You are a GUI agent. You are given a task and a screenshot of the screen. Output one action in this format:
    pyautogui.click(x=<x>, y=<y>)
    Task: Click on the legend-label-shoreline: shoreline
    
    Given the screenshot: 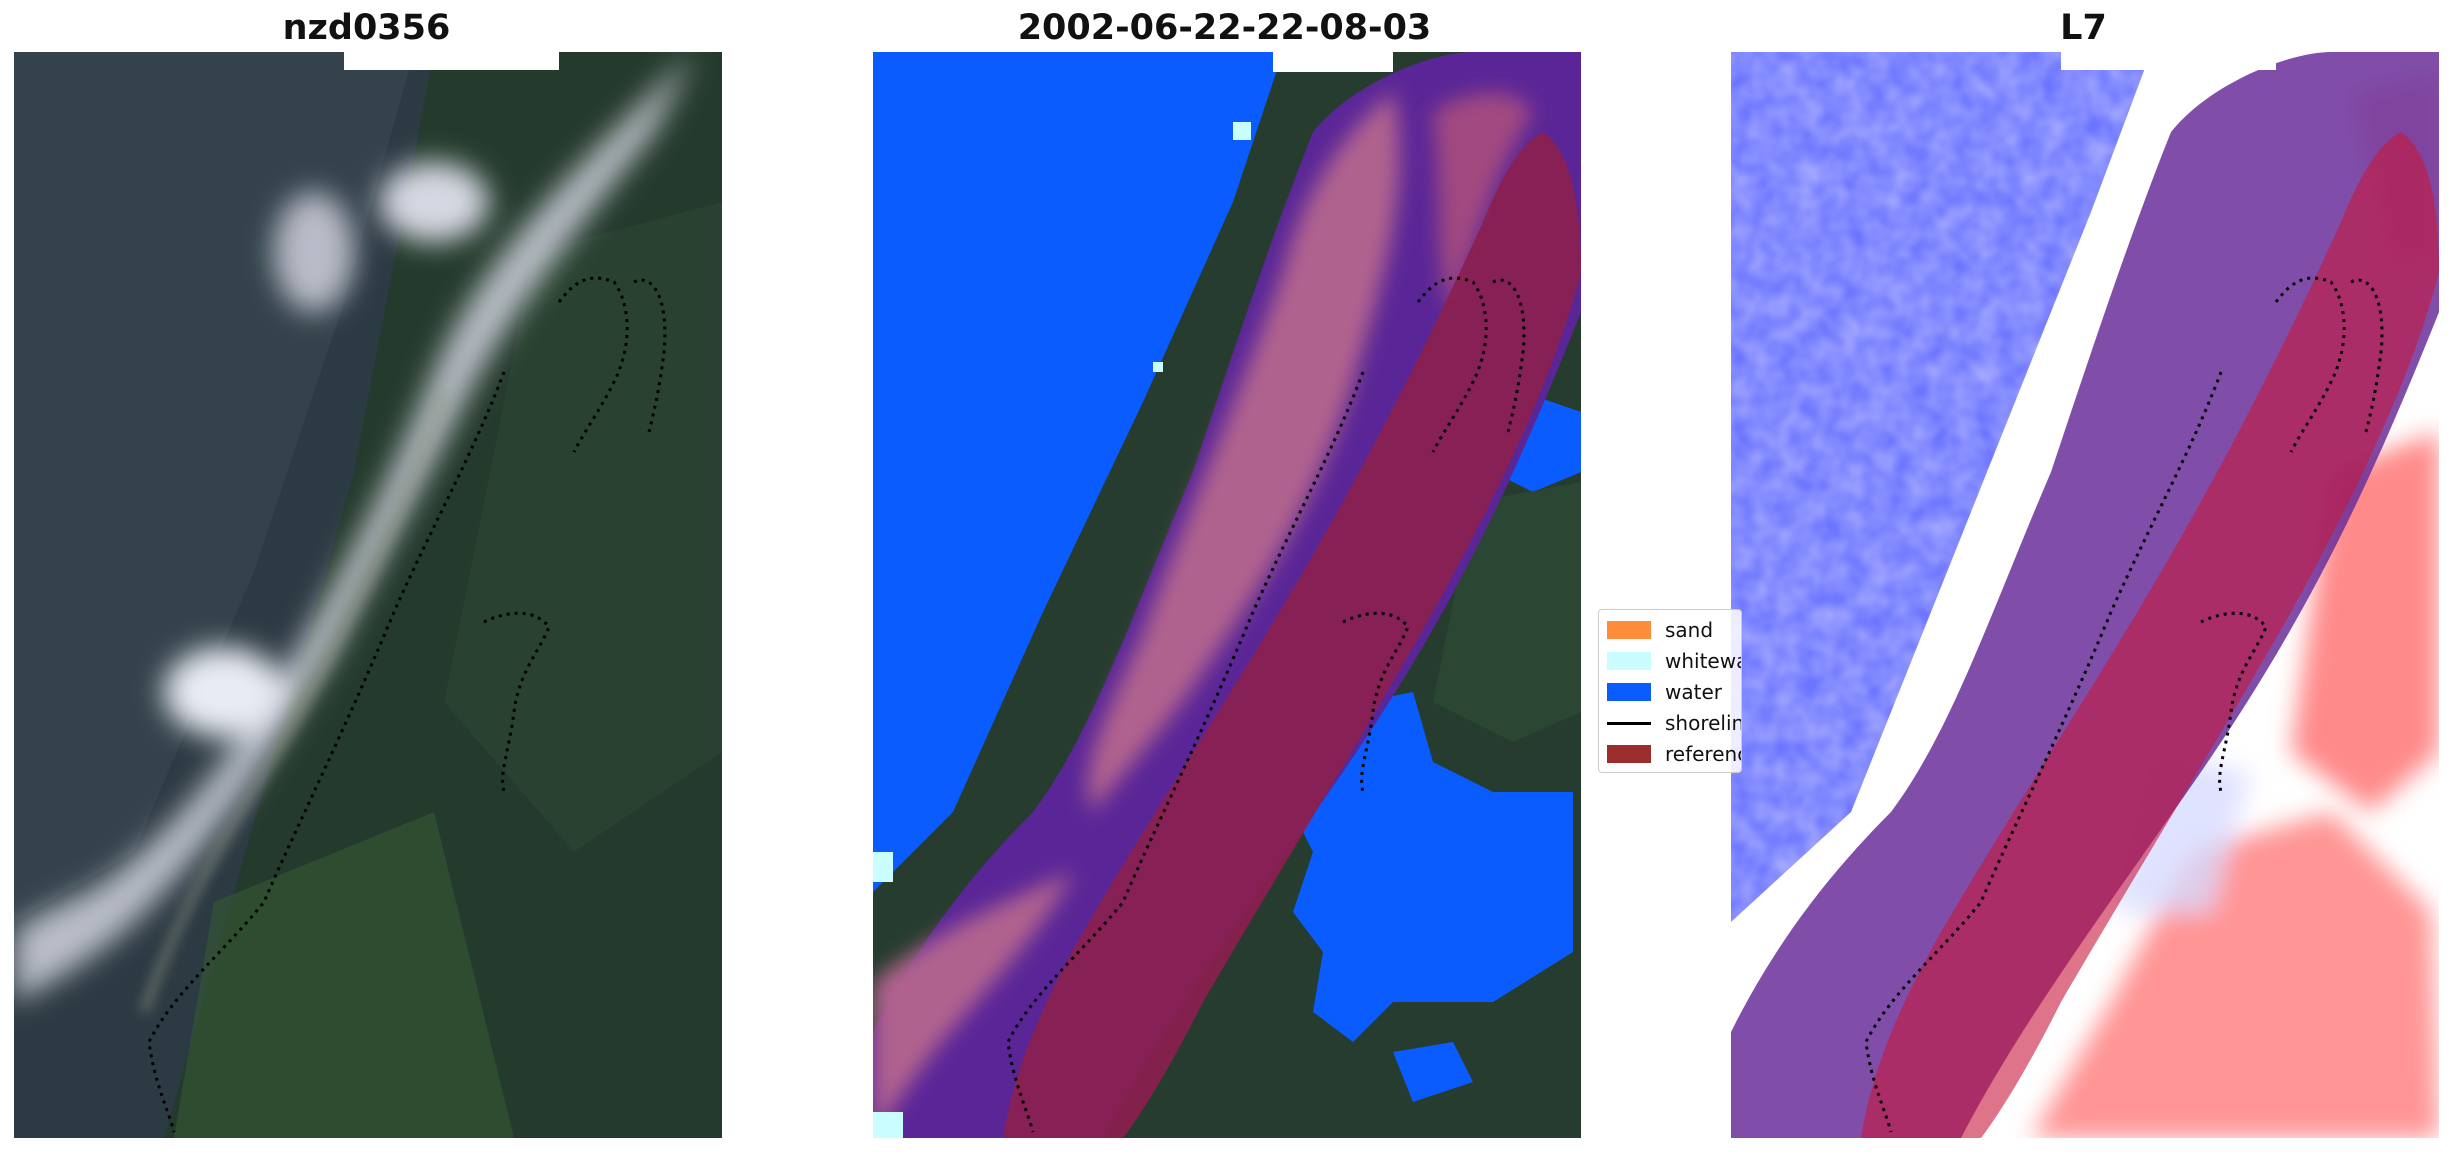 What is the action you would take?
    pyautogui.click(x=1703, y=723)
    